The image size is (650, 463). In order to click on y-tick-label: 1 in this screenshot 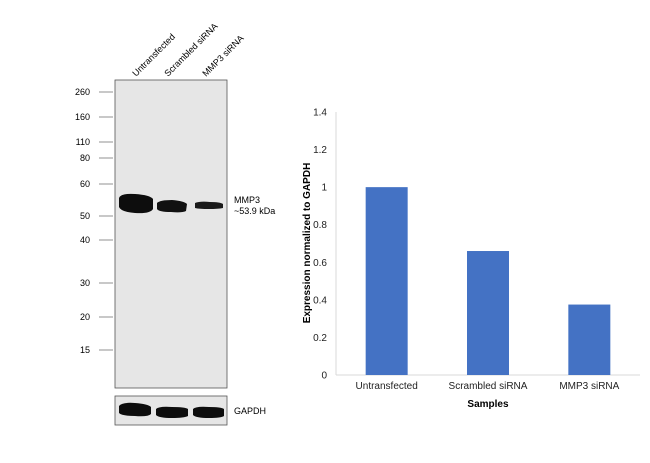, I will do `click(324, 188)`.